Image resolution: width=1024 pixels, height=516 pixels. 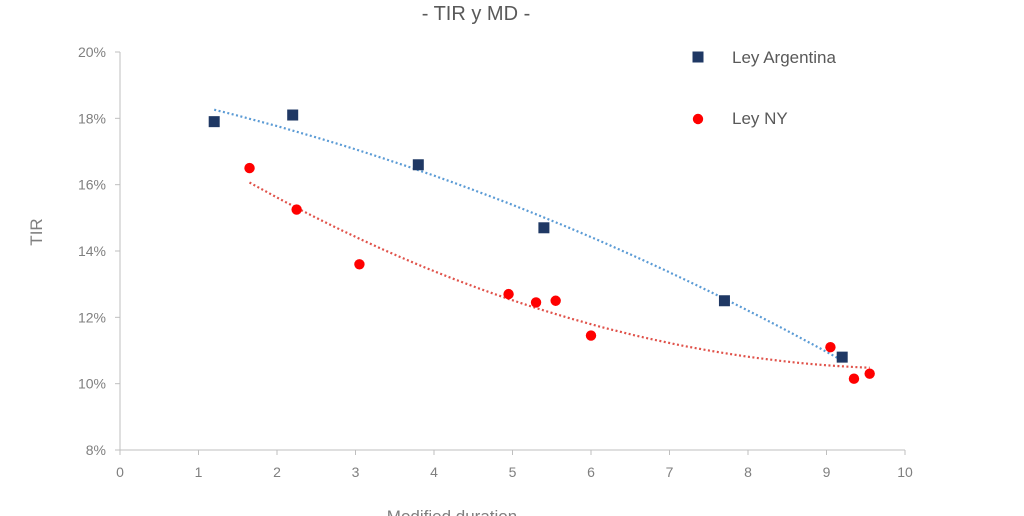 What do you see at coordinates (764, 88) in the screenshot?
I see `legend: Ley Argentina Ley NY` at bounding box center [764, 88].